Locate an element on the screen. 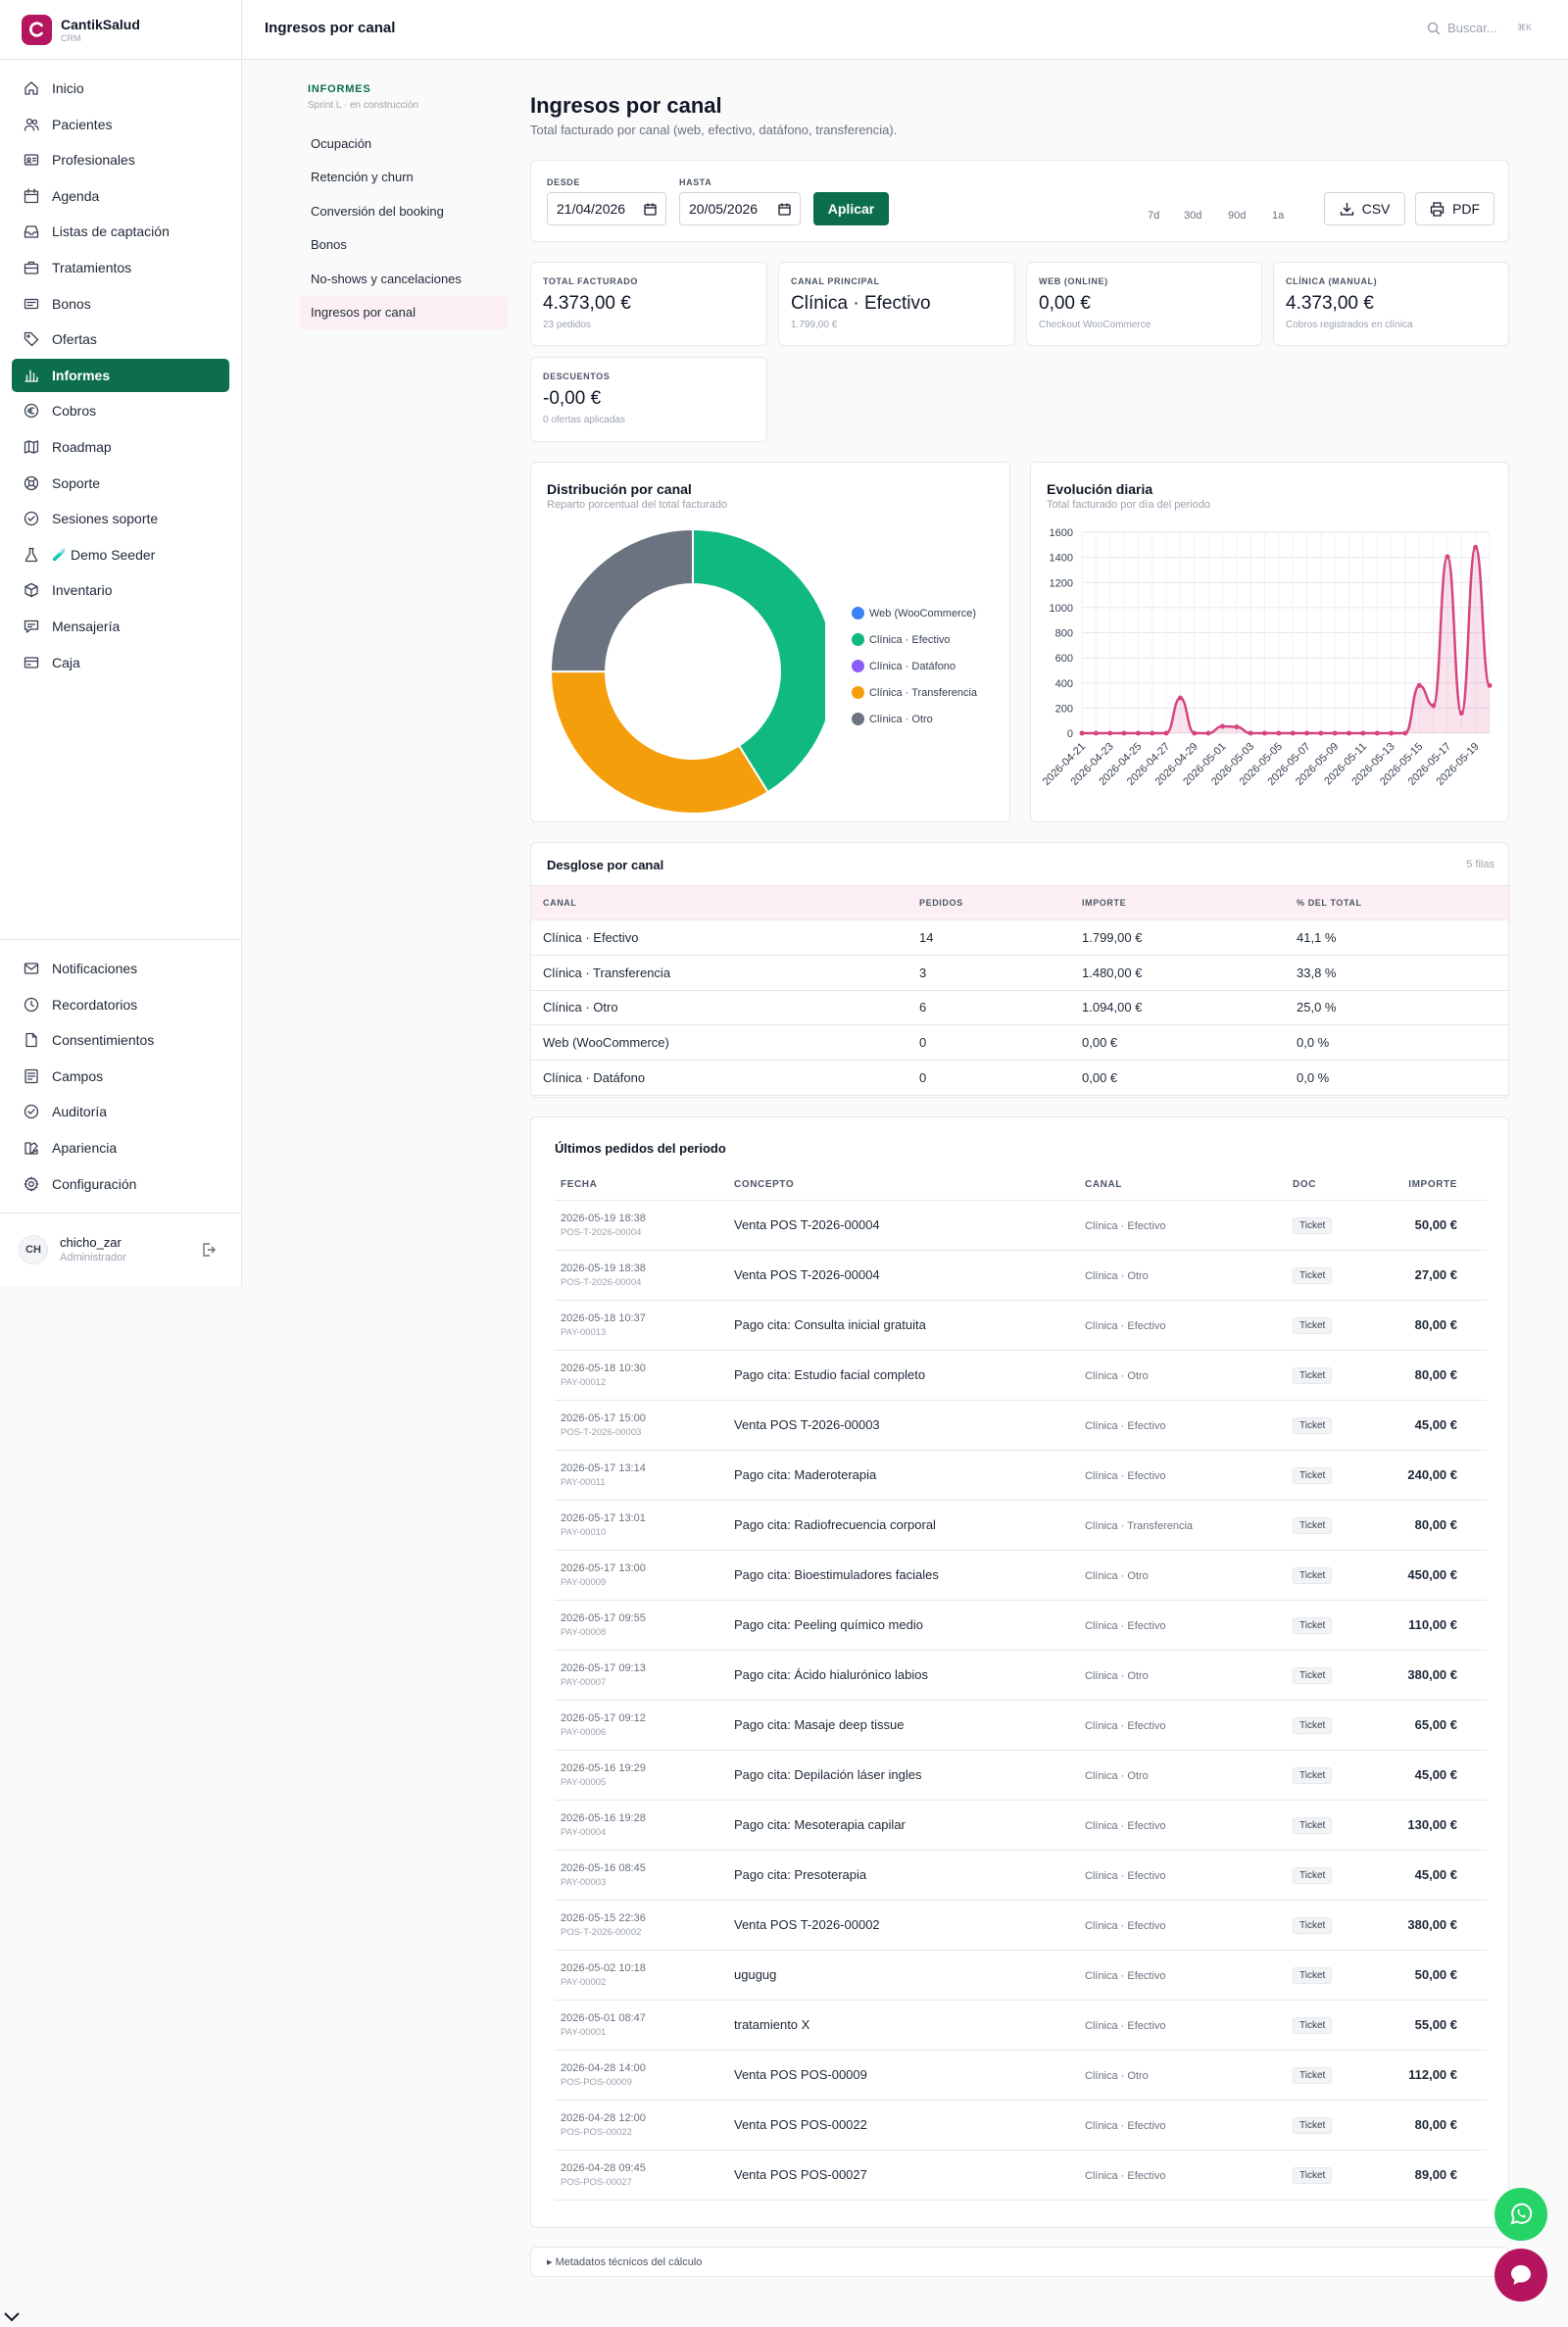 This screenshot has height=2327, width=1568. subnav-item: Retención y churn is located at coordinates (362, 177).